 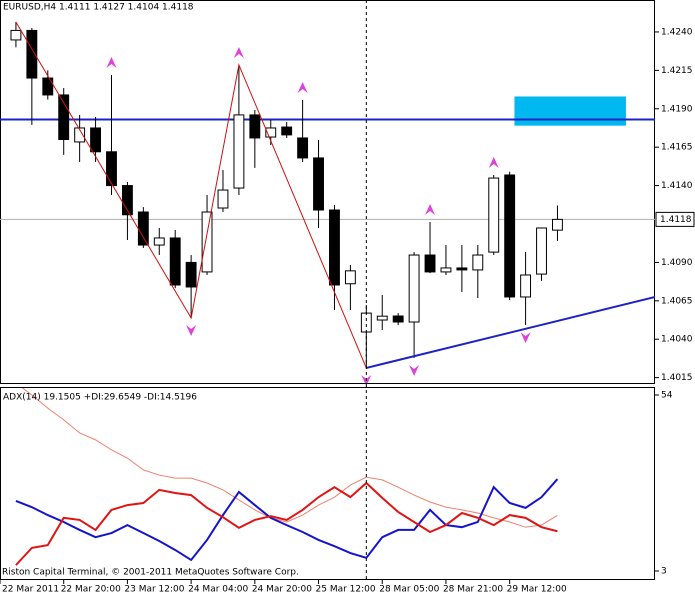 I want to click on last-price-label: 1.4118, so click(x=676, y=220).